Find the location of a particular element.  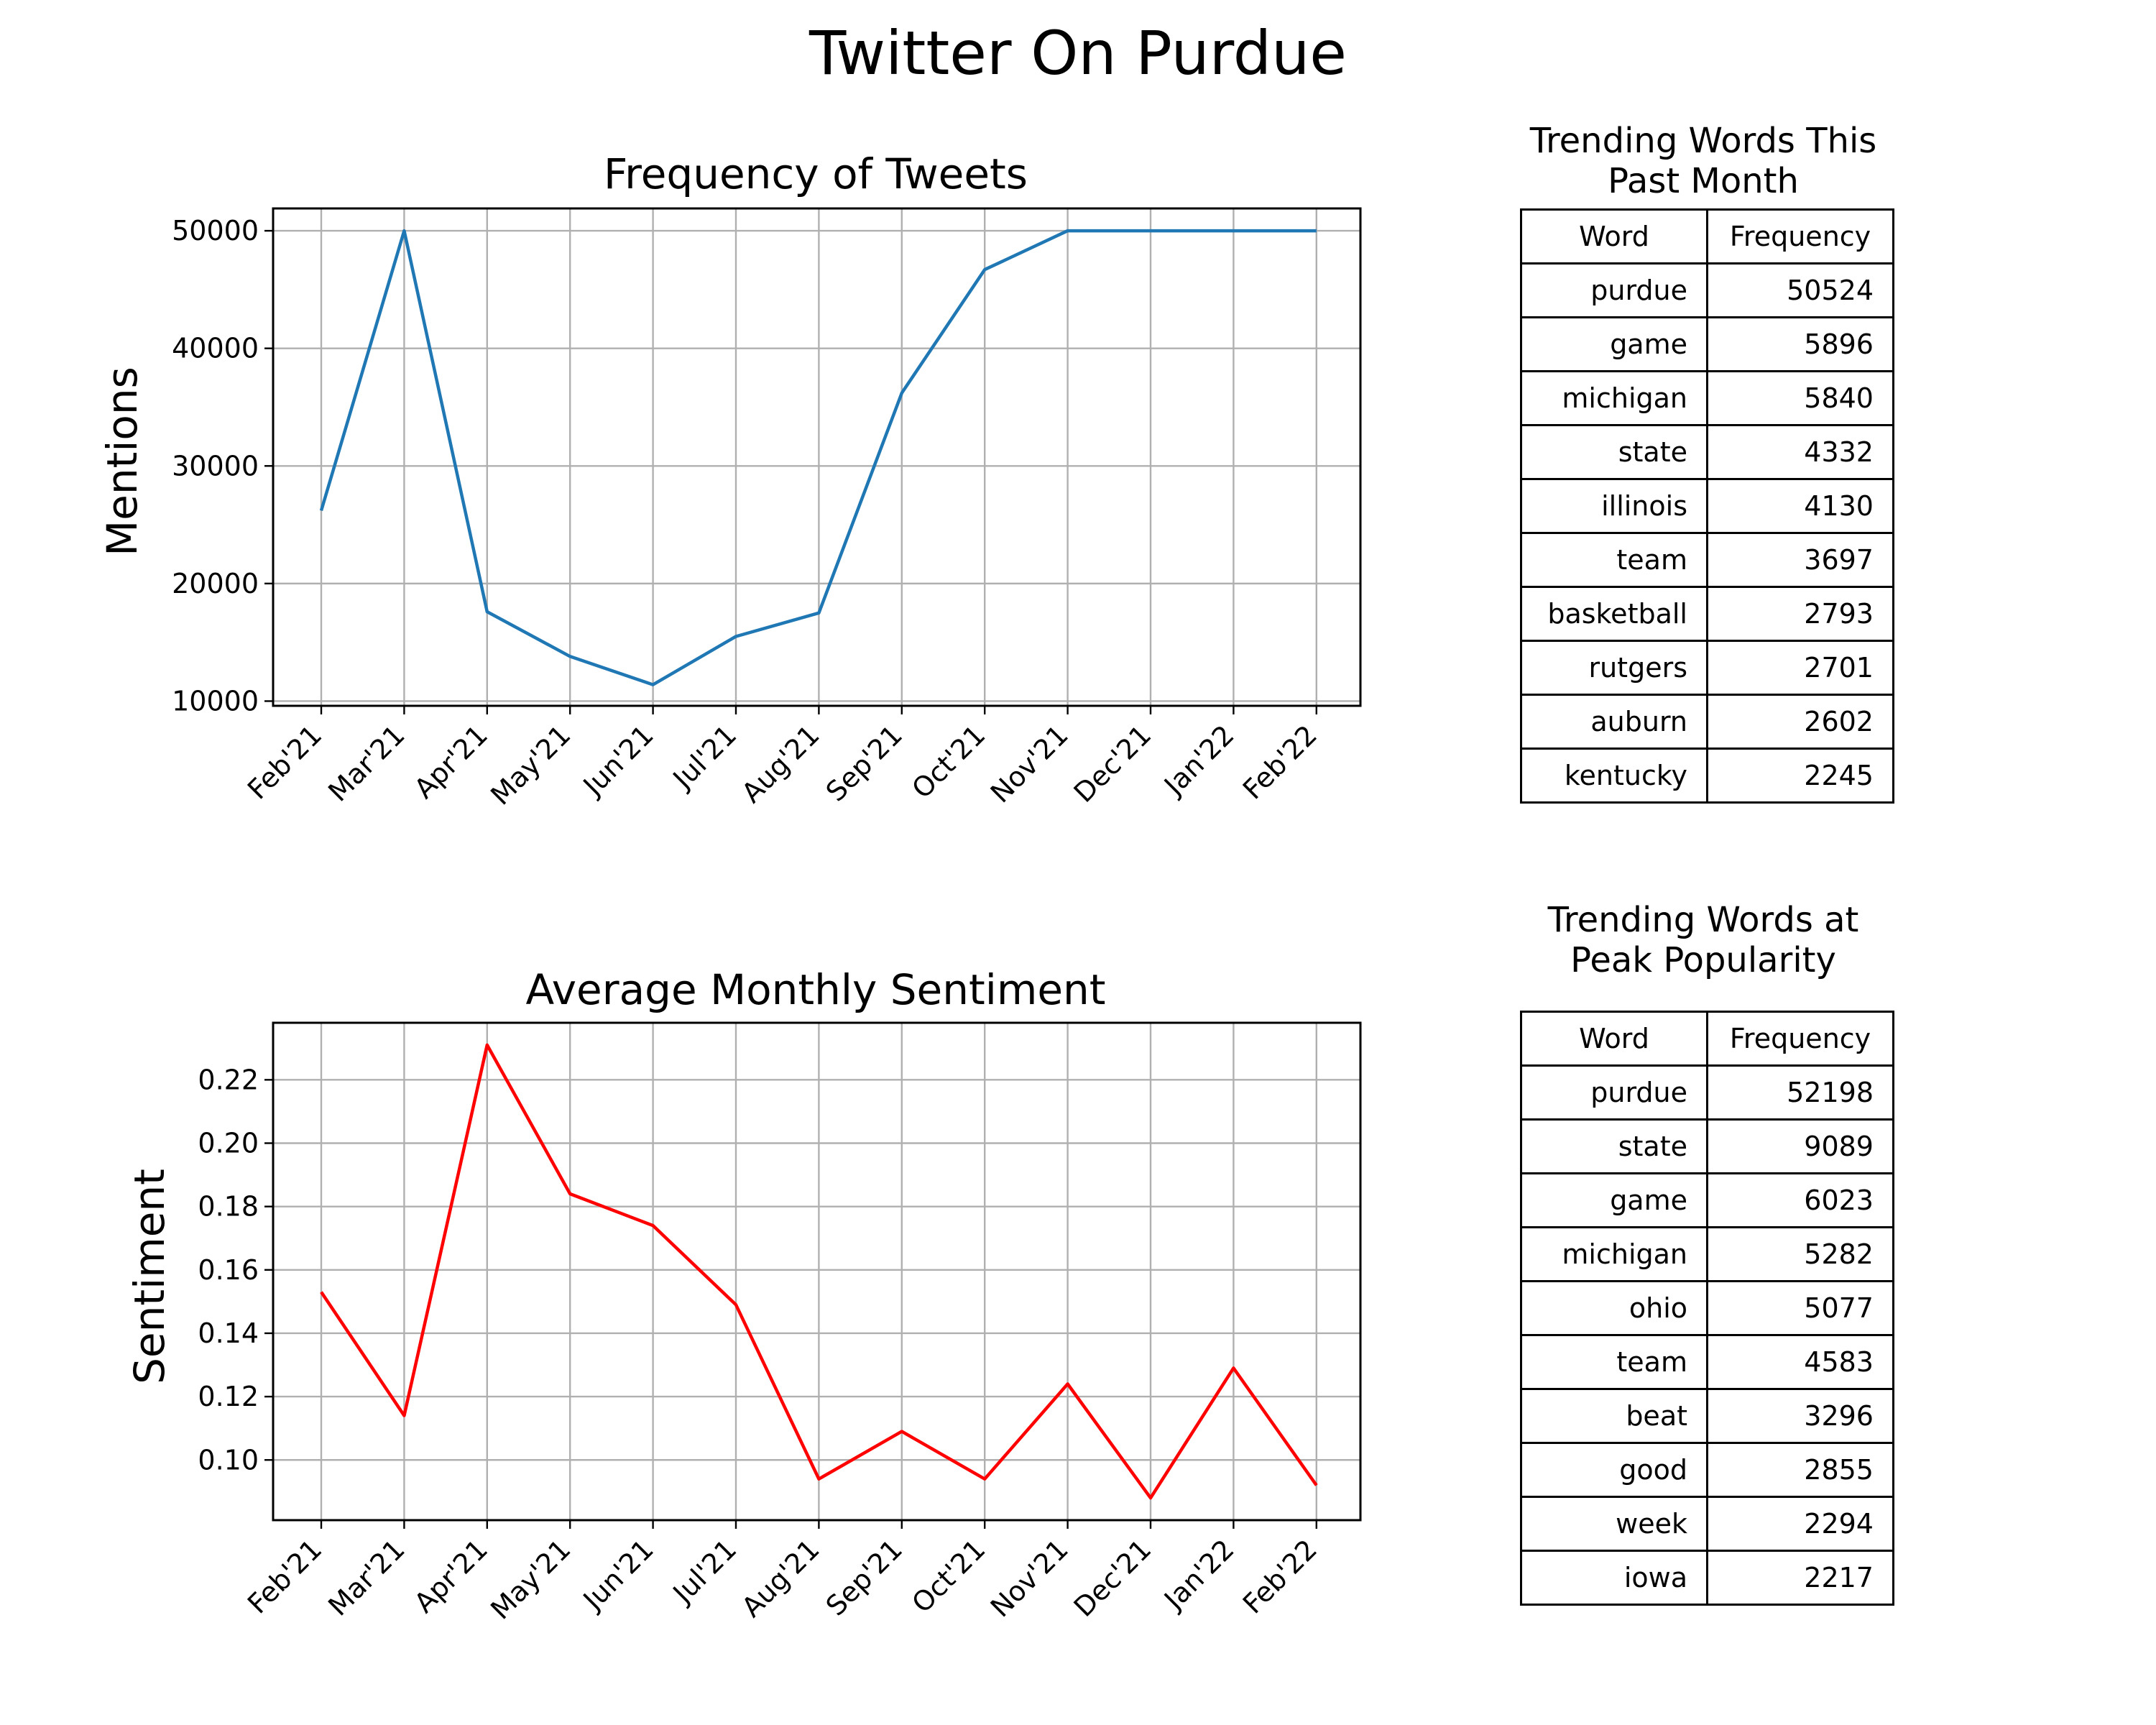

sentiment-x-tick-label: Oct'21 is located at coordinates (948, 1576).